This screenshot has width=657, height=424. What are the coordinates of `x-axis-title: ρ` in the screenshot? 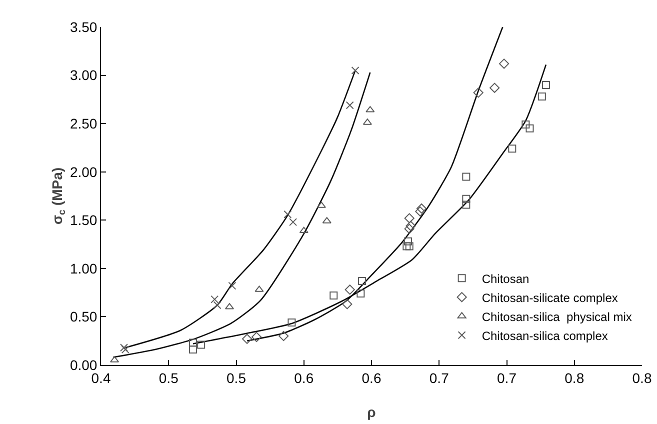 It's located at (371, 412).